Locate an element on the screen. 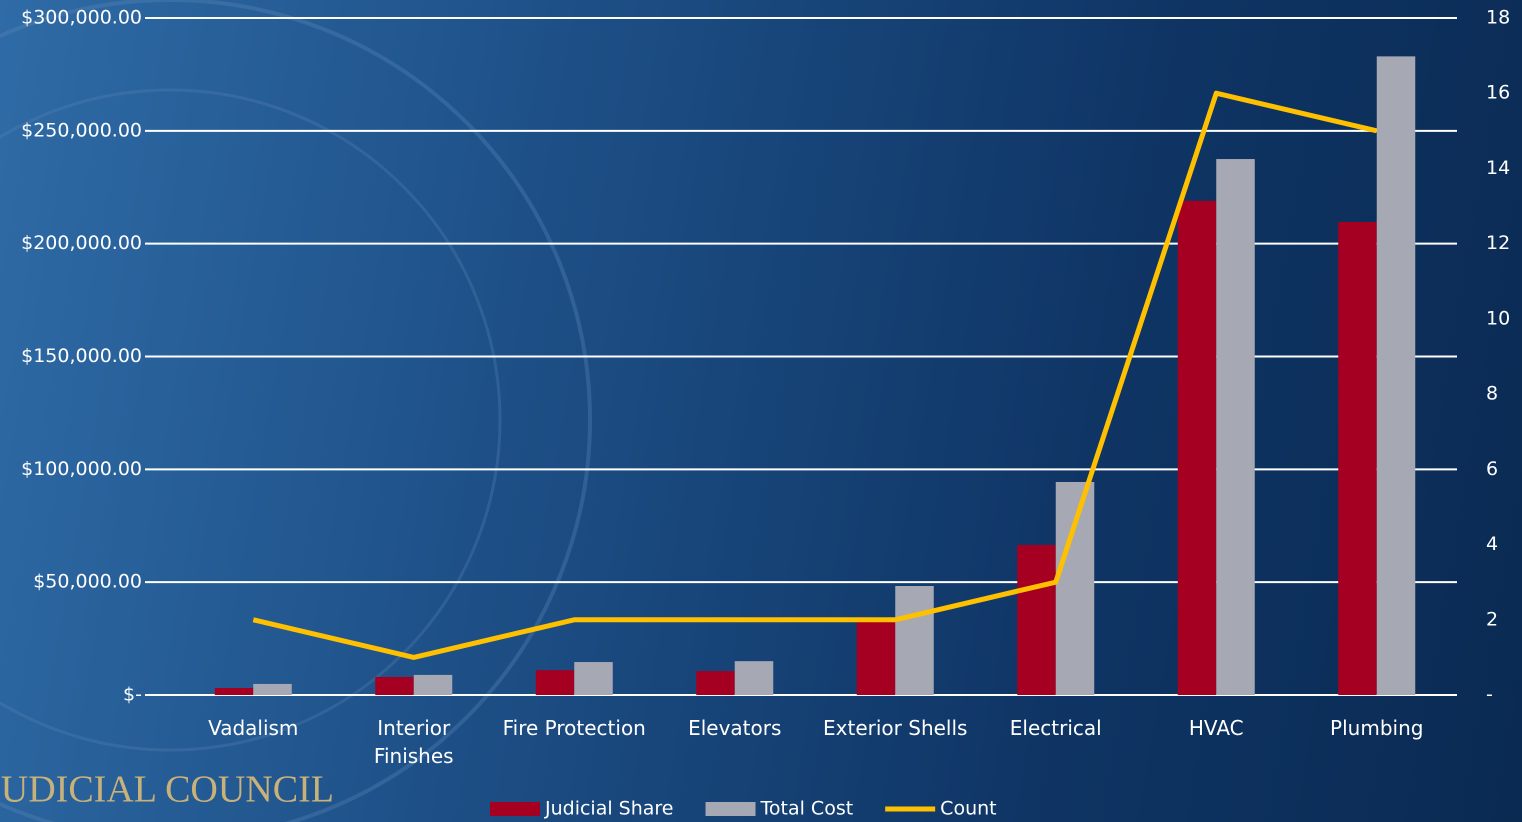 This screenshot has width=1522, height=822. y2-tick-label: 10 is located at coordinates (1498, 318).